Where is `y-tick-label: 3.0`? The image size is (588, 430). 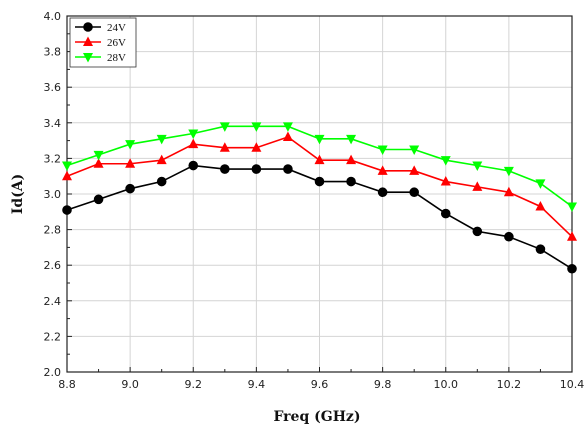 y-tick-label: 3.0 is located at coordinates (53, 194).